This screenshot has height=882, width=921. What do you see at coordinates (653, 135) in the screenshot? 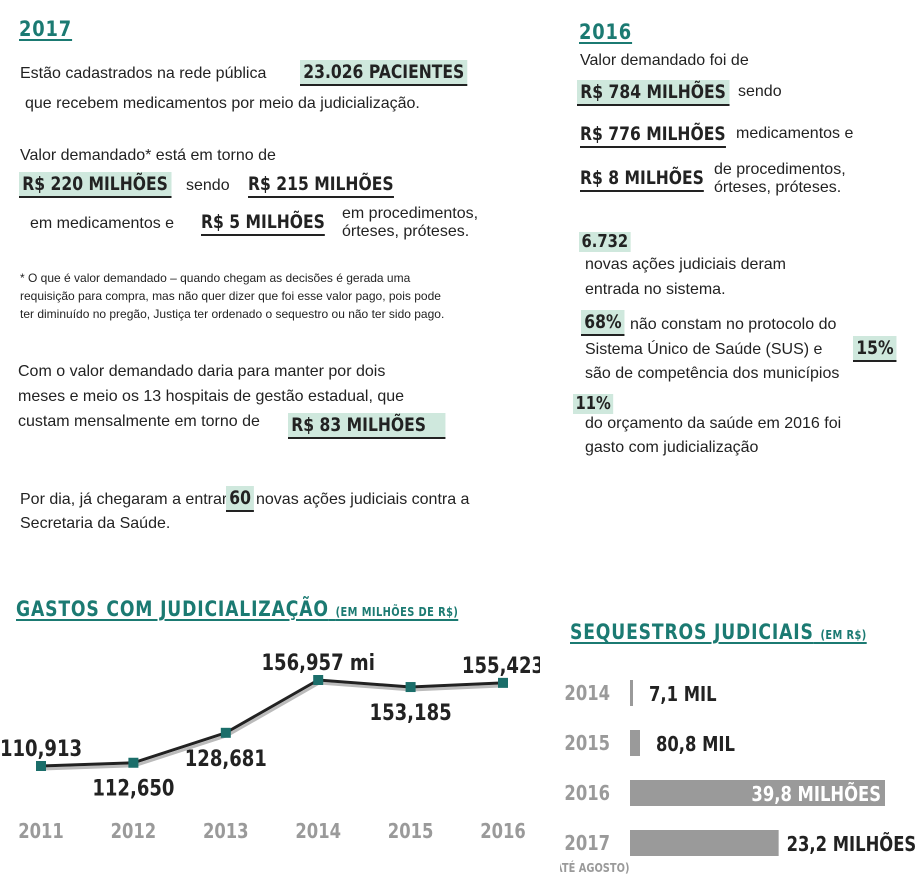
I see `r-meds: R$ 776 MILHÕES` at bounding box center [653, 135].